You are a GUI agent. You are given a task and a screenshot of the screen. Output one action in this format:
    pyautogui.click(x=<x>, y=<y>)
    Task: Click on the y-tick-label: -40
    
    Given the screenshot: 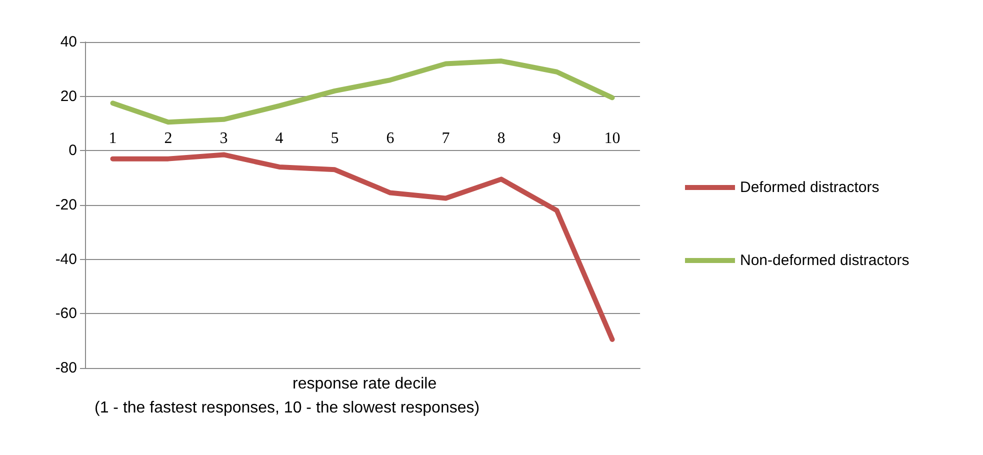 What is the action you would take?
    pyautogui.click(x=66, y=259)
    